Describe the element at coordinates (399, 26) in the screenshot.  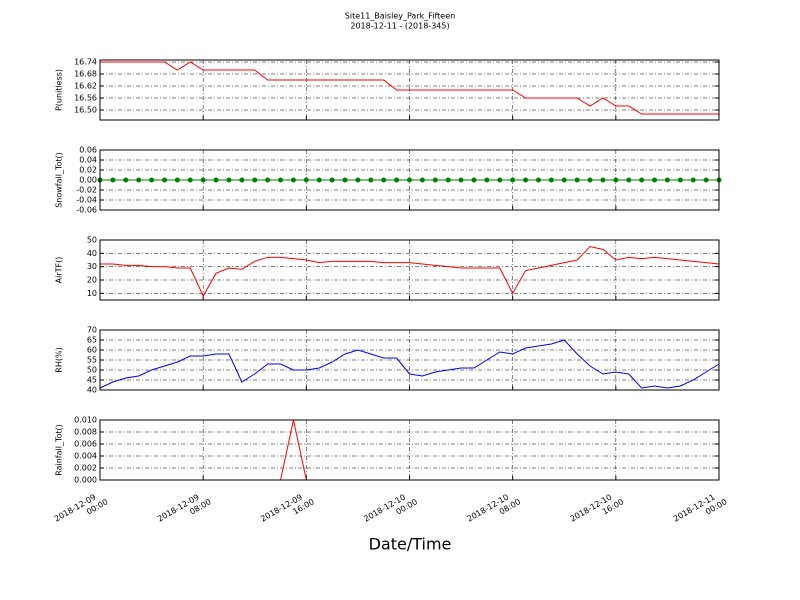
I see `subtitle: 2018-12-11 - (2018-345)` at that location.